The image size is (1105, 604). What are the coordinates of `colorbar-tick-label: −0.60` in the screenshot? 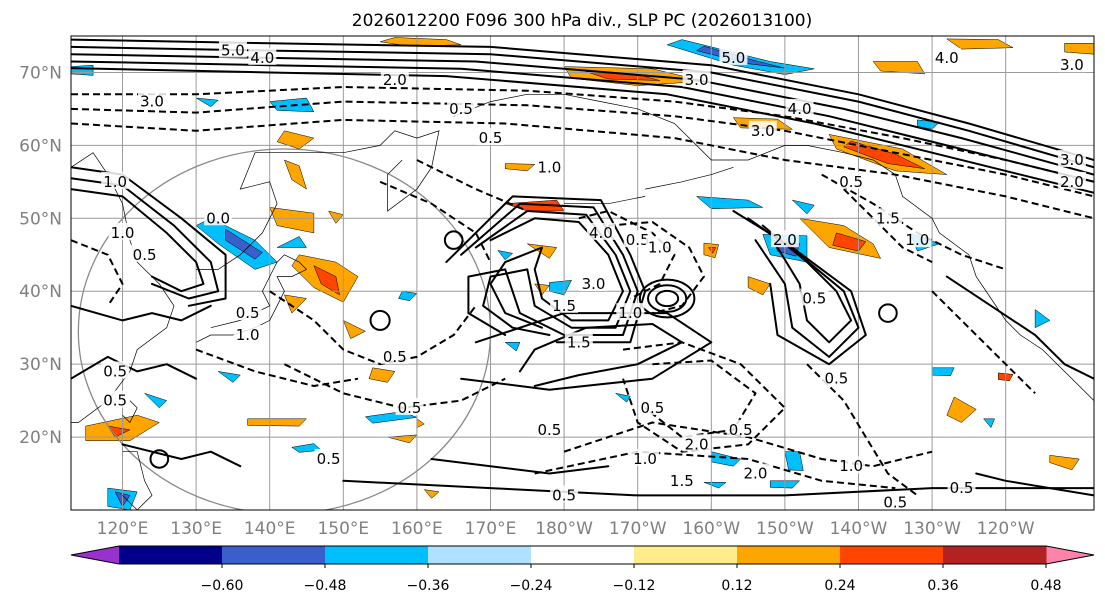 It's located at (222, 586).